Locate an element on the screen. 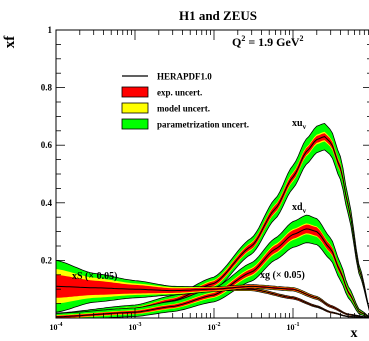 The width and height of the screenshot is (369, 341). y-tick-label: 0.8 is located at coordinates (47, 88).